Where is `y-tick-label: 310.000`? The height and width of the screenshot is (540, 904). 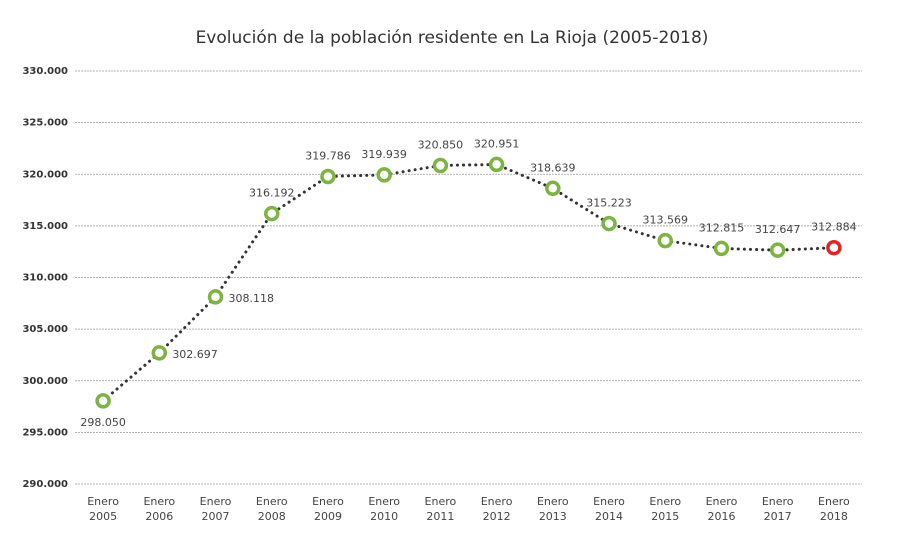
y-tick-label: 310.000 is located at coordinates (45, 278).